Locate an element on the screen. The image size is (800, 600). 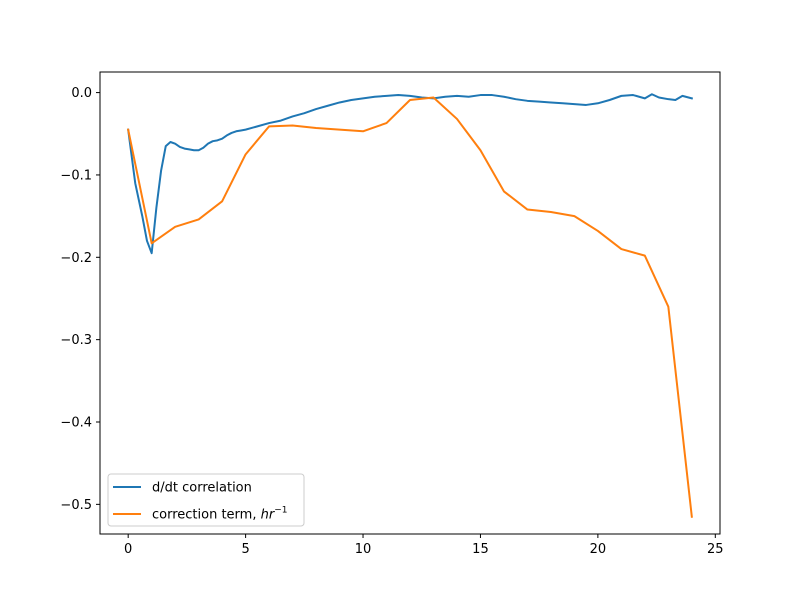
x-tick-label: 10 is located at coordinates (363, 549).